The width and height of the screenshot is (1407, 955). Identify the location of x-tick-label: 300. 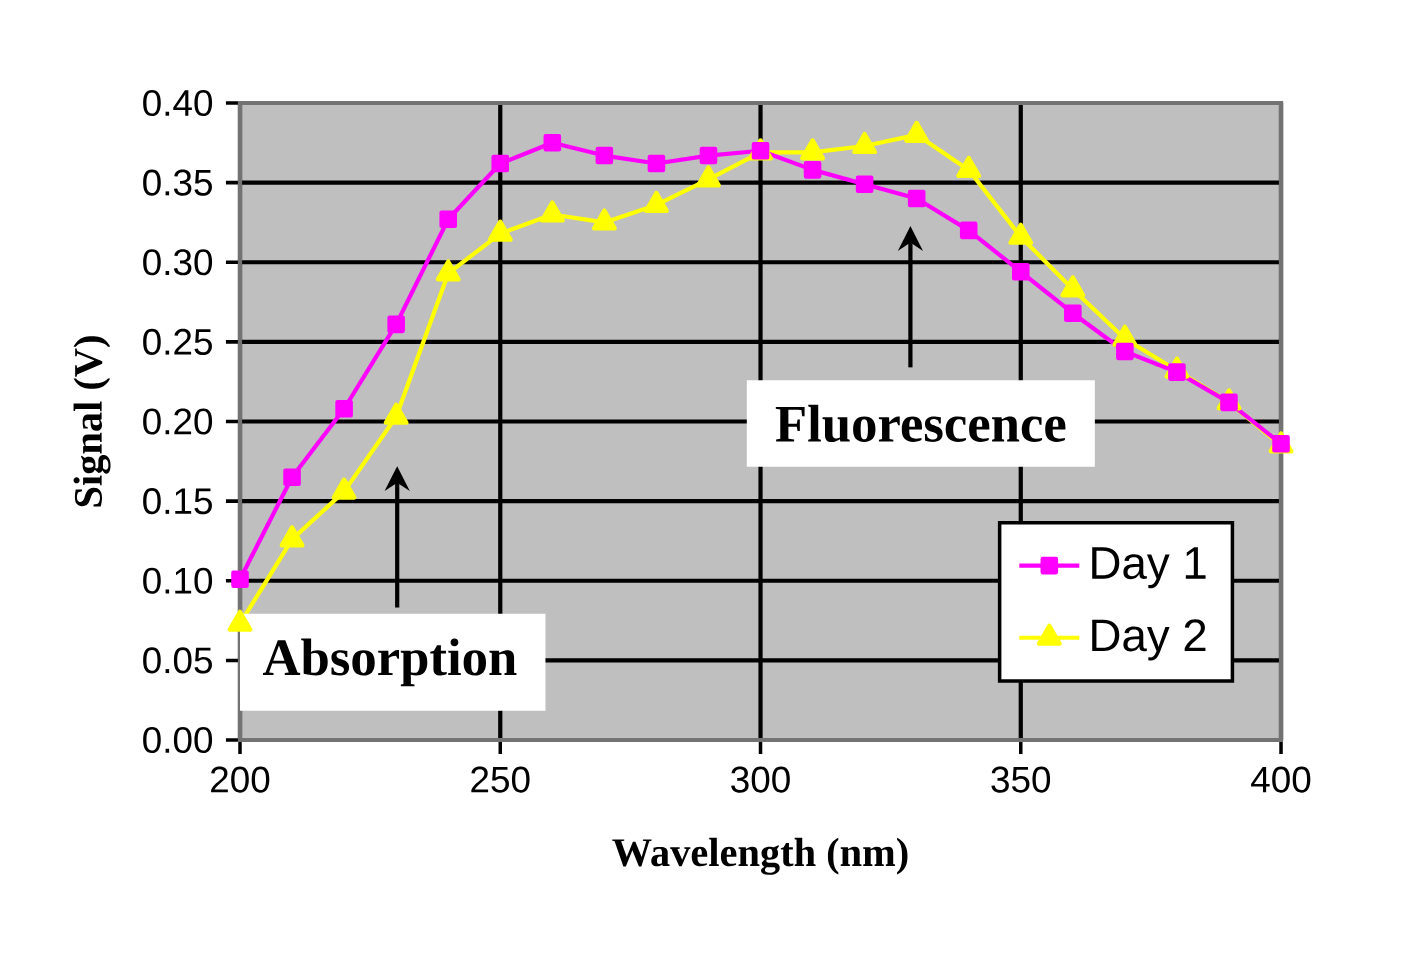
(760, 779).